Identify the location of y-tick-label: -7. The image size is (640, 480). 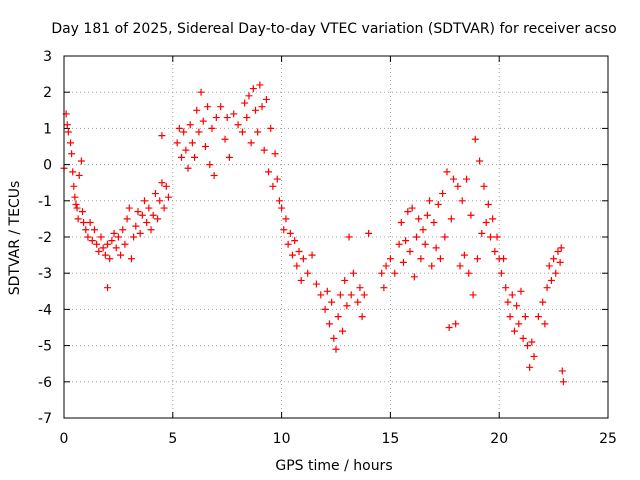
(45, 419).